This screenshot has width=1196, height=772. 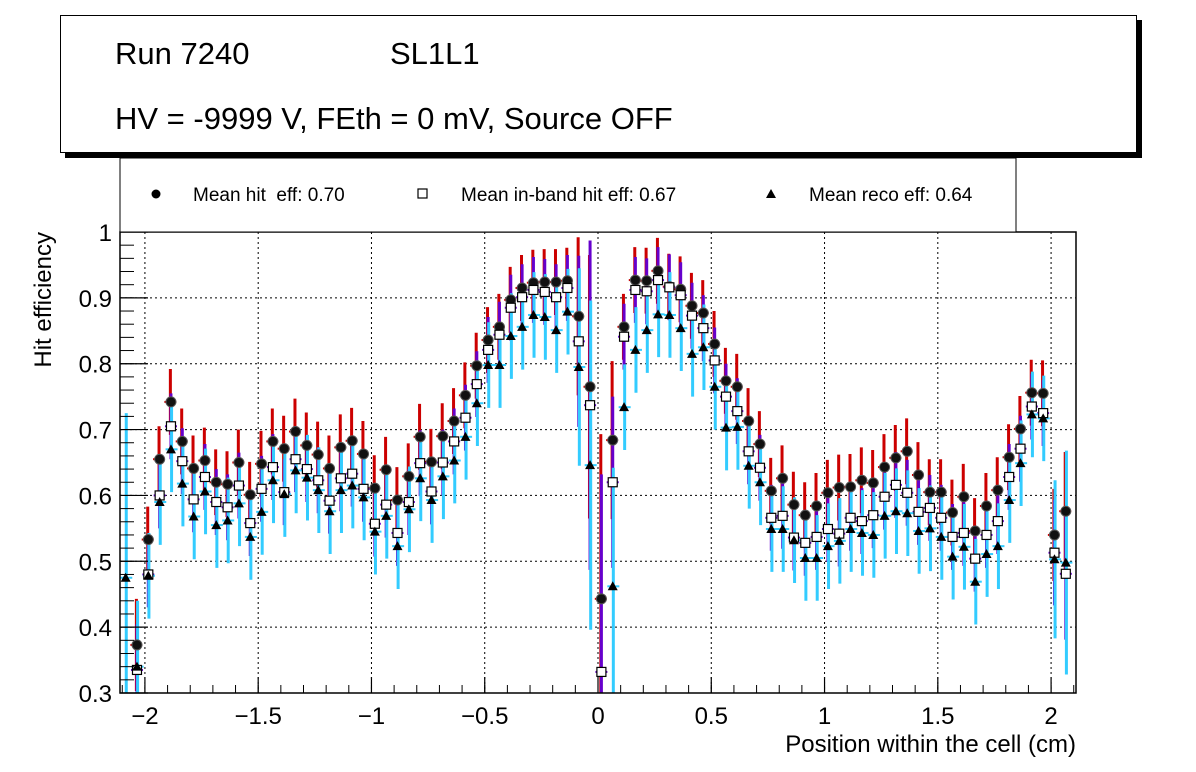 I want to click on legend-label-inband: Mean in-band hit eff: 0.67, so click(x=568, y=195).